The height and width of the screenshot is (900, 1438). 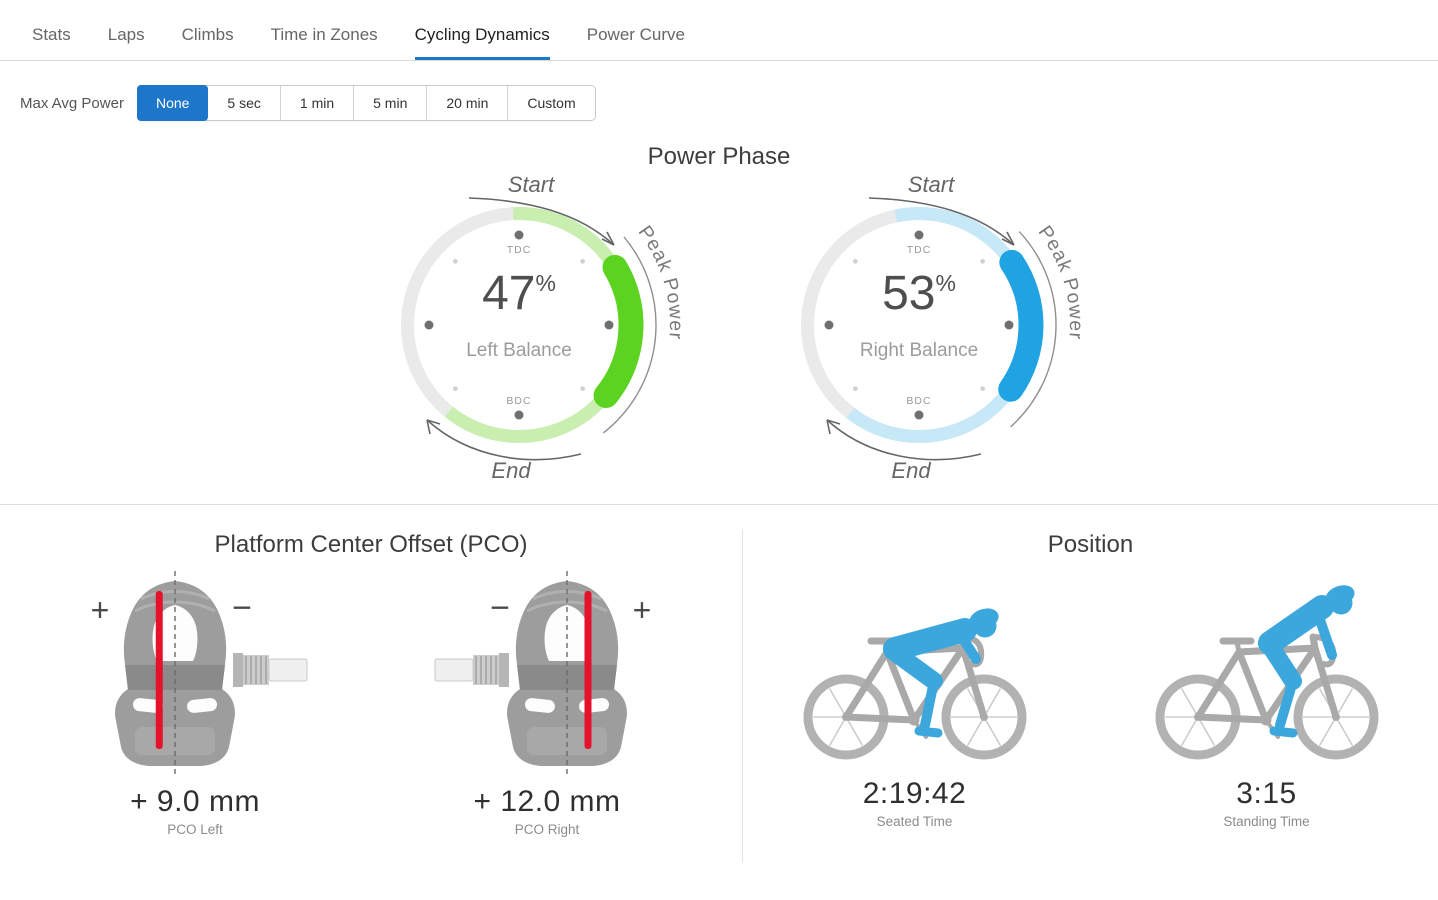 What do you see at coordinates (919, 293) in the screenshot?
I see `svg-text: 53%` at bounding box center [919, 293].